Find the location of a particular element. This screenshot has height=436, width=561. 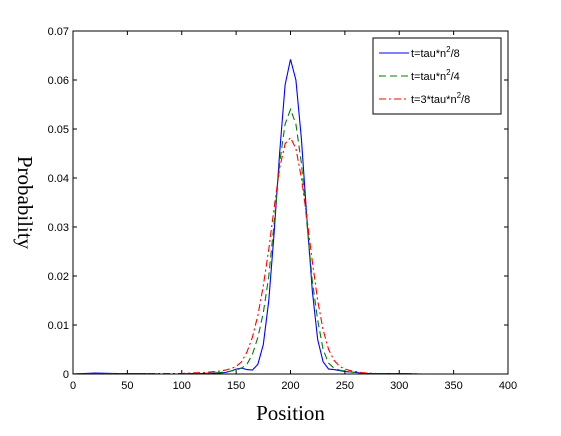

legend: t=tau*n2/8 t=tau*n2/4 t=3*tau*n2/8 is located at coordinates (437, 76).